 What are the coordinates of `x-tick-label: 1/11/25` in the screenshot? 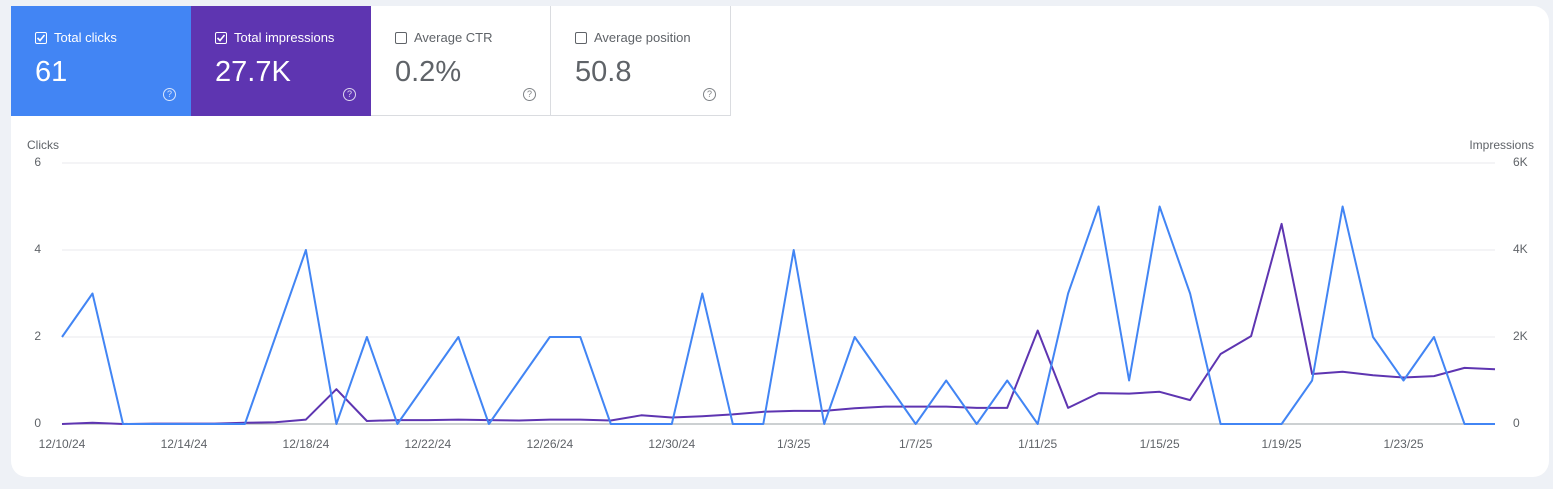 It's located at (1037, 444).